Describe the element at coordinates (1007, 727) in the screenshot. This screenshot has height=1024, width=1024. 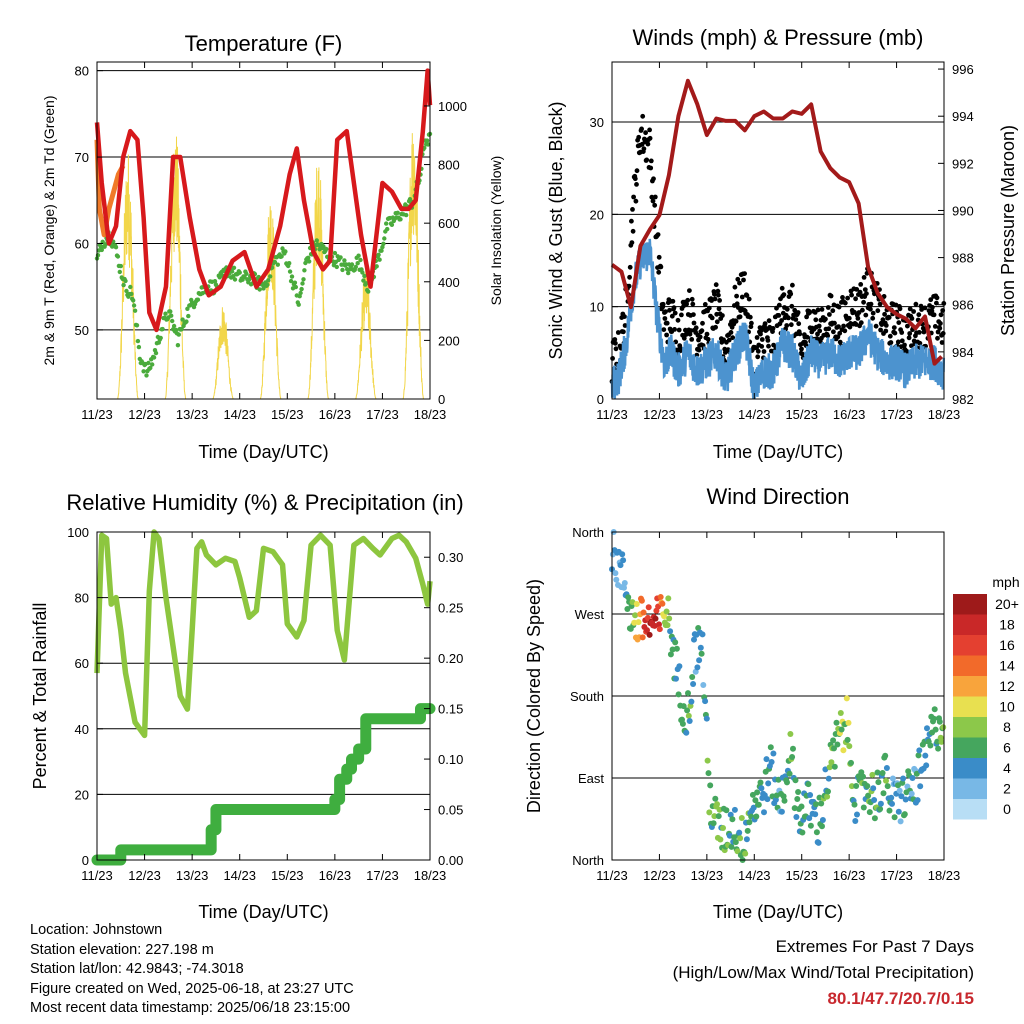
I see `colorbar-label: 8` at that location.